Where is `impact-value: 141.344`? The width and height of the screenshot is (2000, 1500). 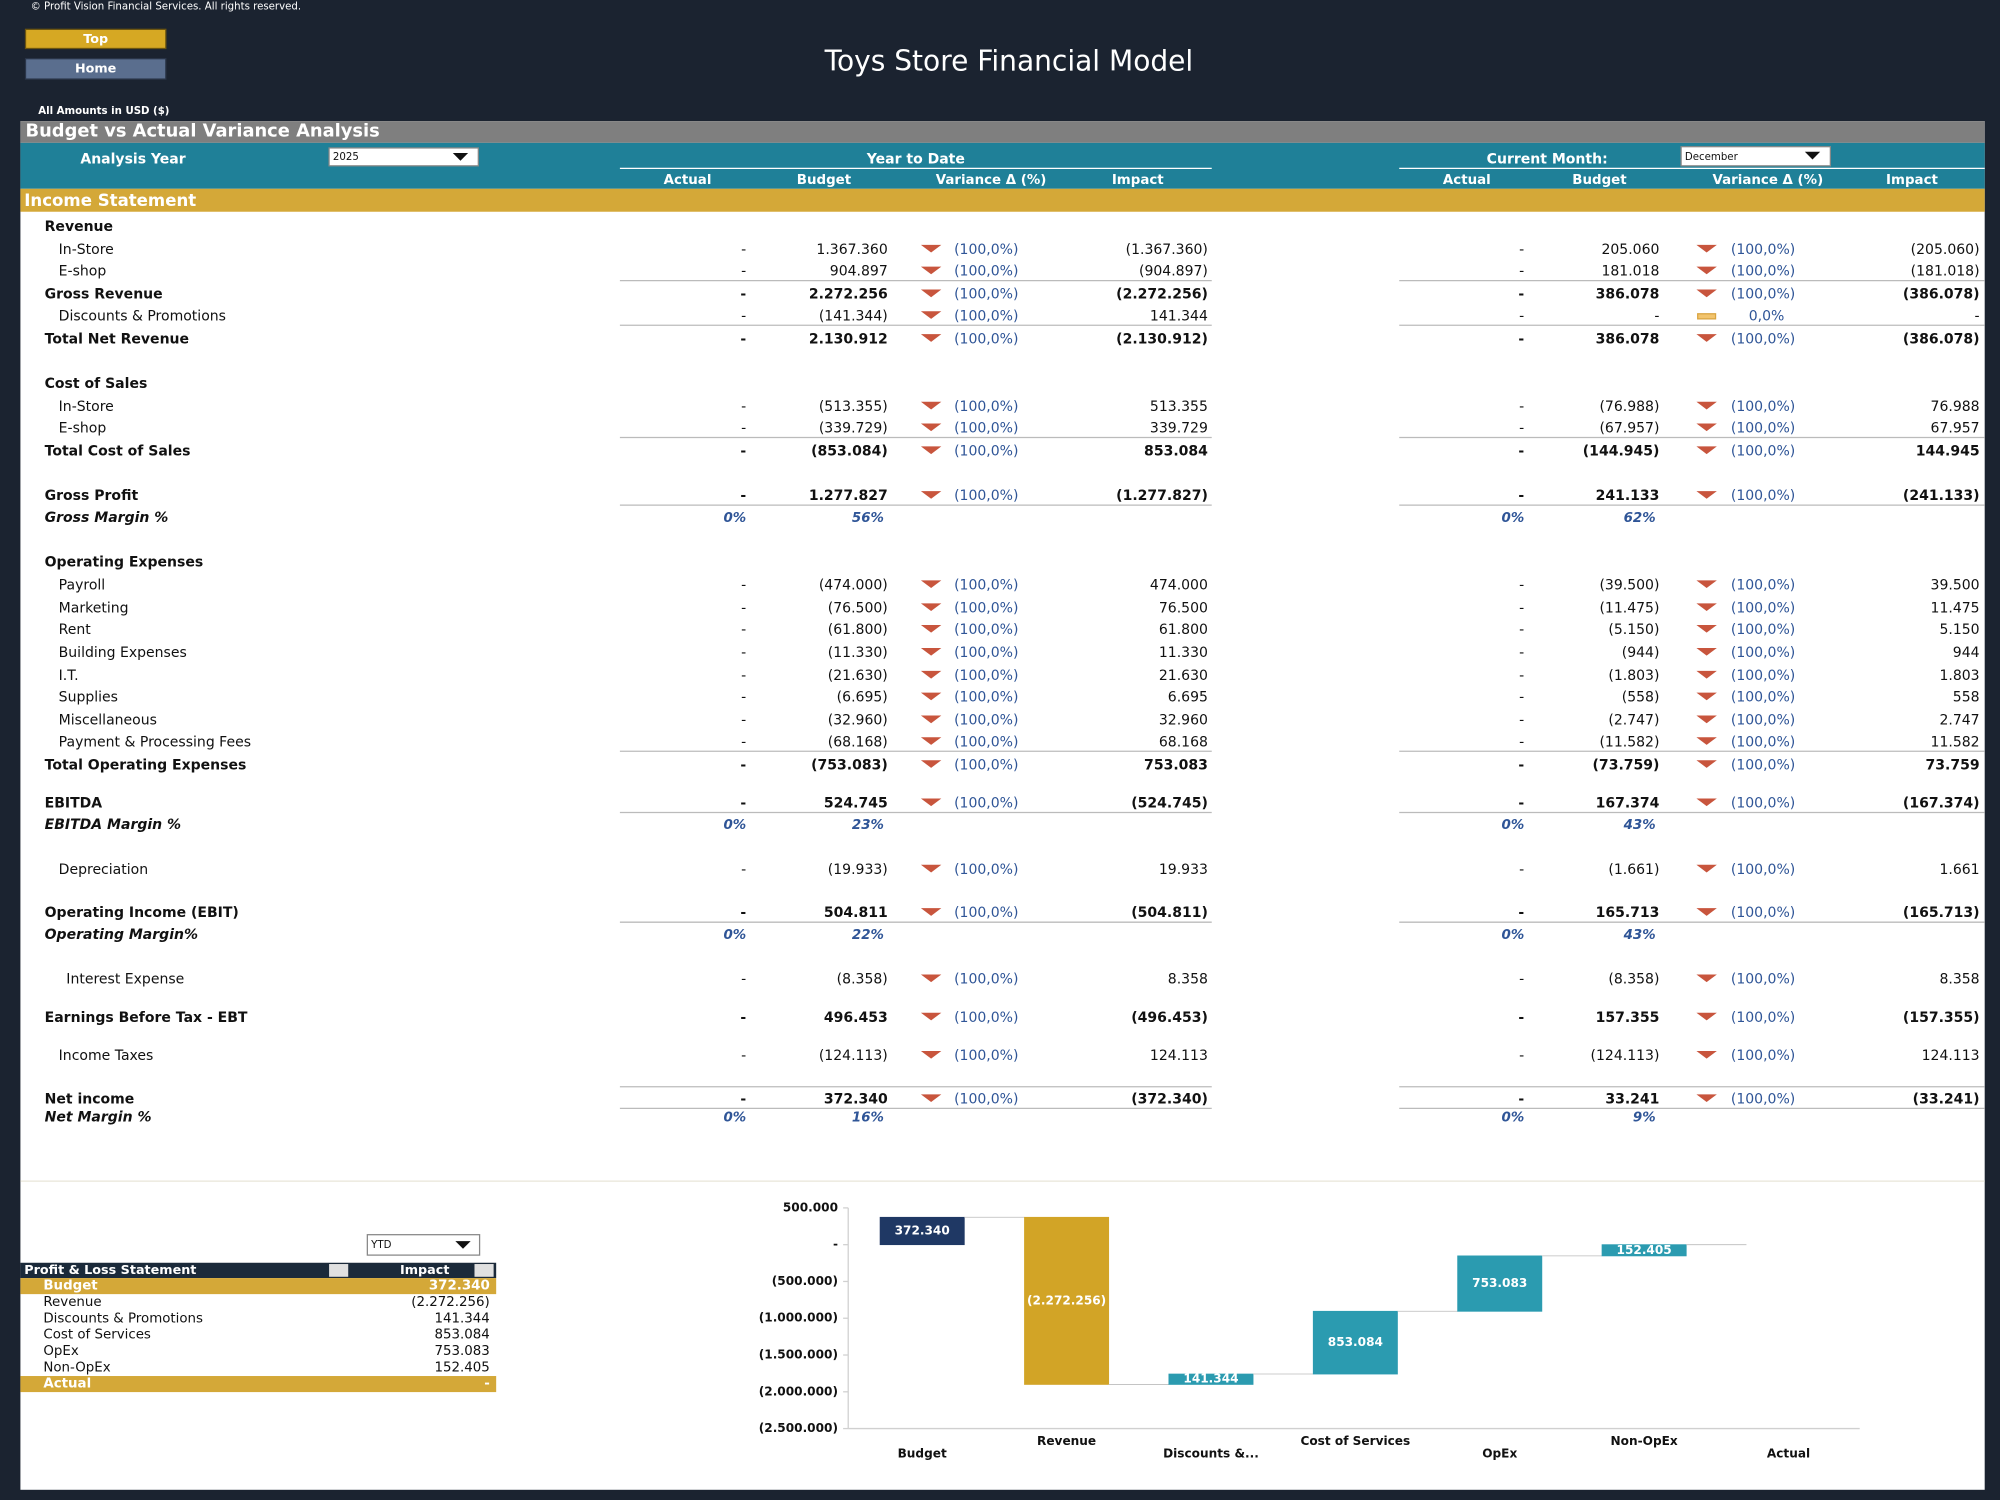 impact-value: 141.344 is located at coordinates (1179, 316).